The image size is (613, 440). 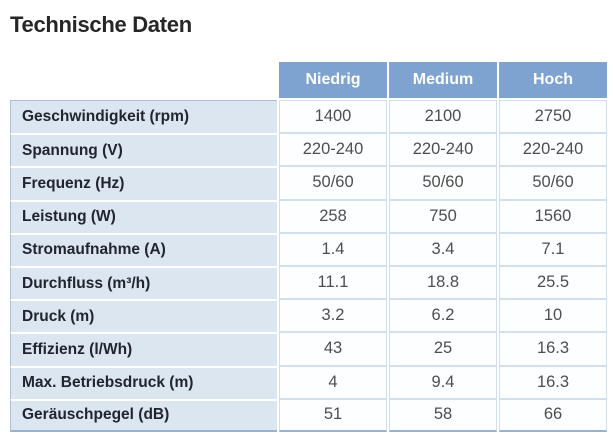 What do you see at coordinates (553, 282) in the screenshot?
I see `table-cell: 25.5` at bounding box center [553, 282].